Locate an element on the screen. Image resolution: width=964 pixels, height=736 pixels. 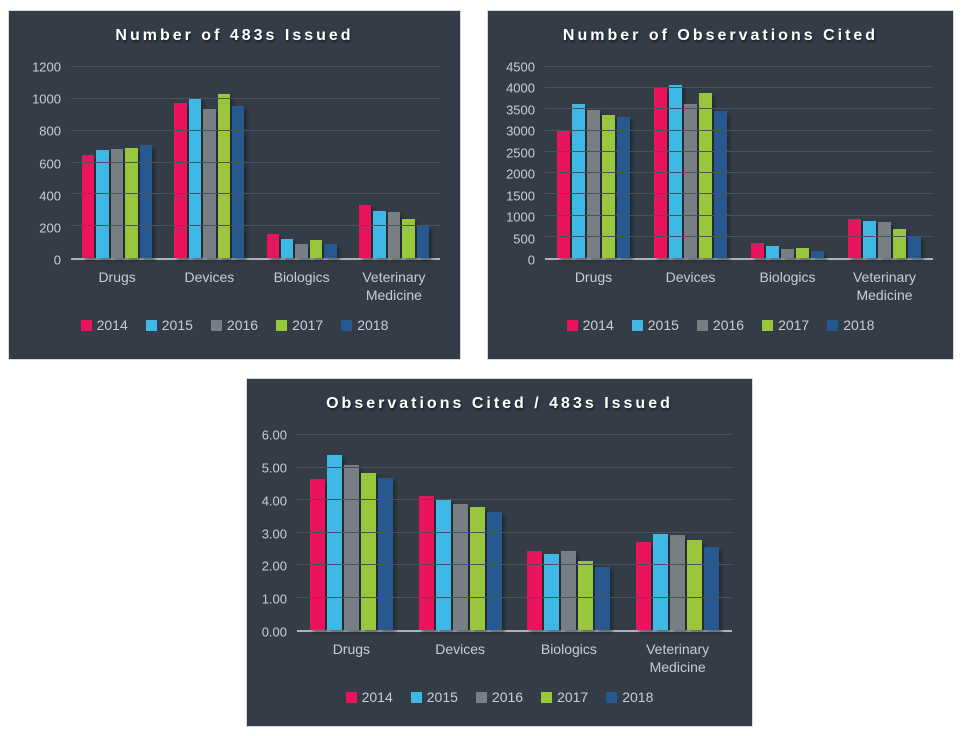
legend-item-2014: 2014 is located at coordinates (590, 325).